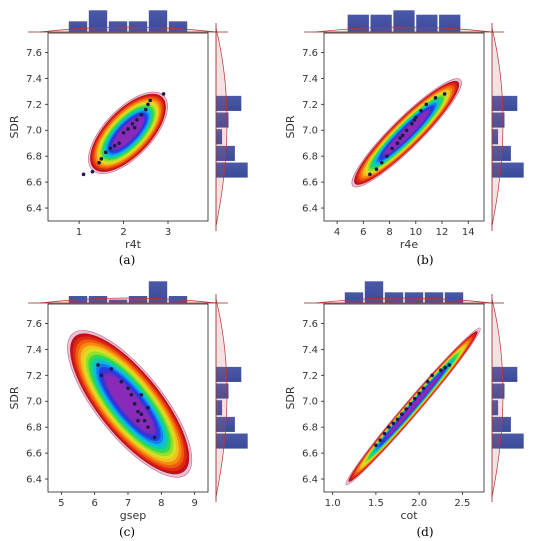 This screenshot has height=541, width=550. Describe the element at coordinates (409, 244) in the screenshot. I see `x-axis-label: r4e` at that location.